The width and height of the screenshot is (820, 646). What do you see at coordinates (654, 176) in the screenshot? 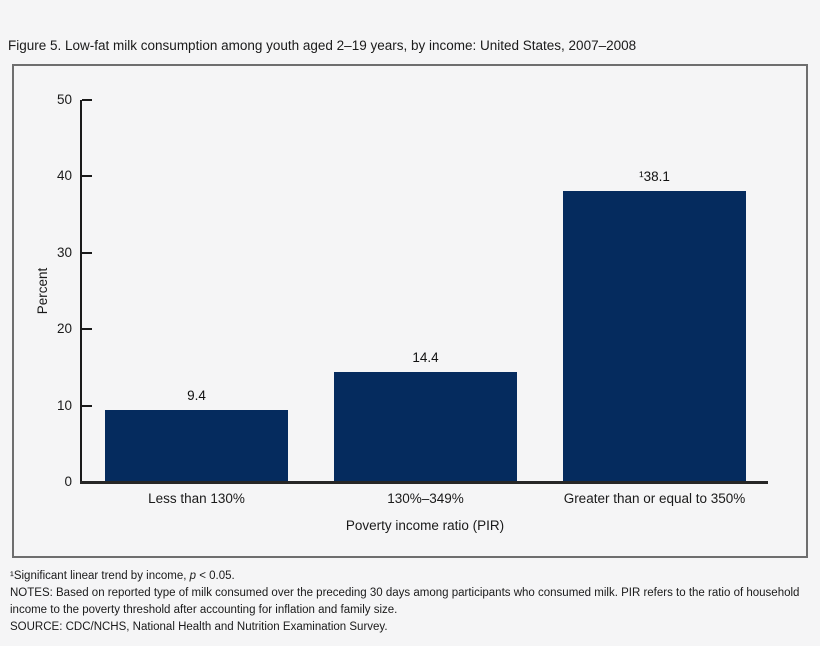
I see `bar-value-label: ¹38.1` at bounding box center [654, 176].